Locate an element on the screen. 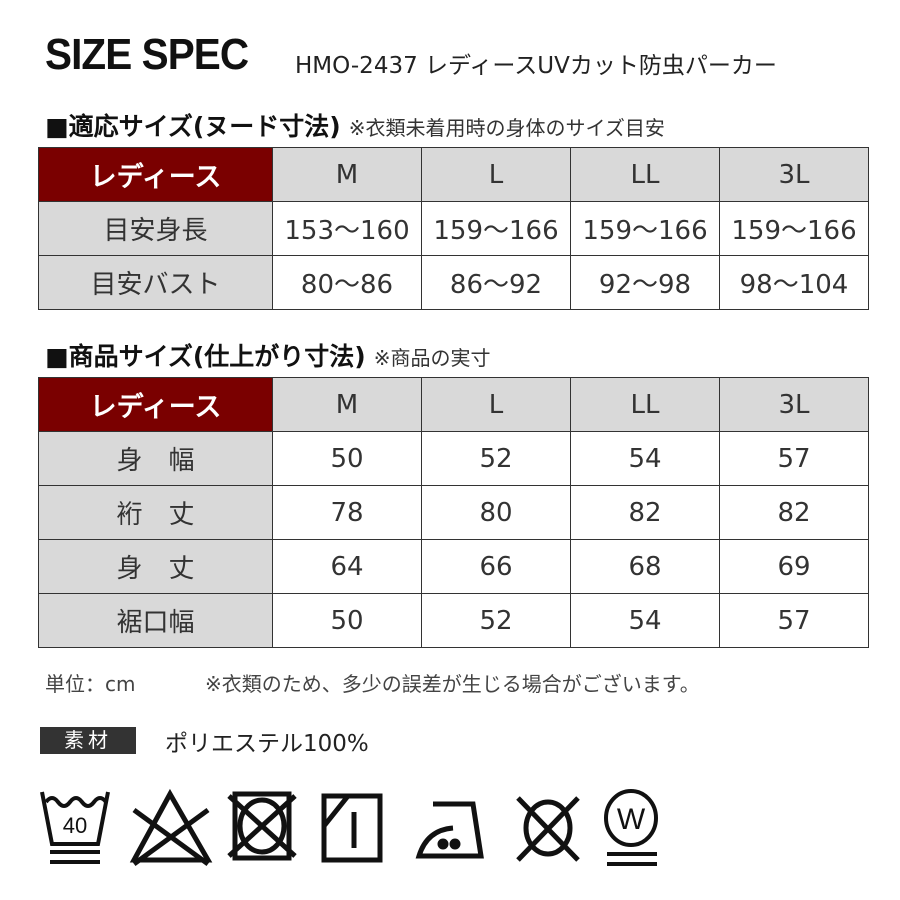  cell: 80 is located at coordinates (496, 512).